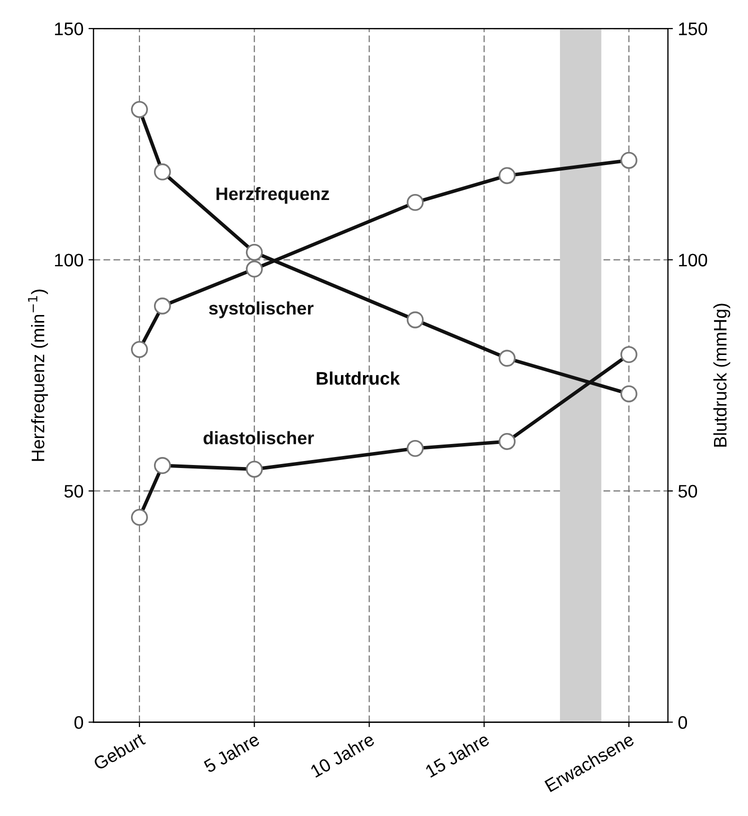  Describe the element at coordinates (343, 755) in the screenshot. I see `x-tick-label: 10 Jahre` at that location.